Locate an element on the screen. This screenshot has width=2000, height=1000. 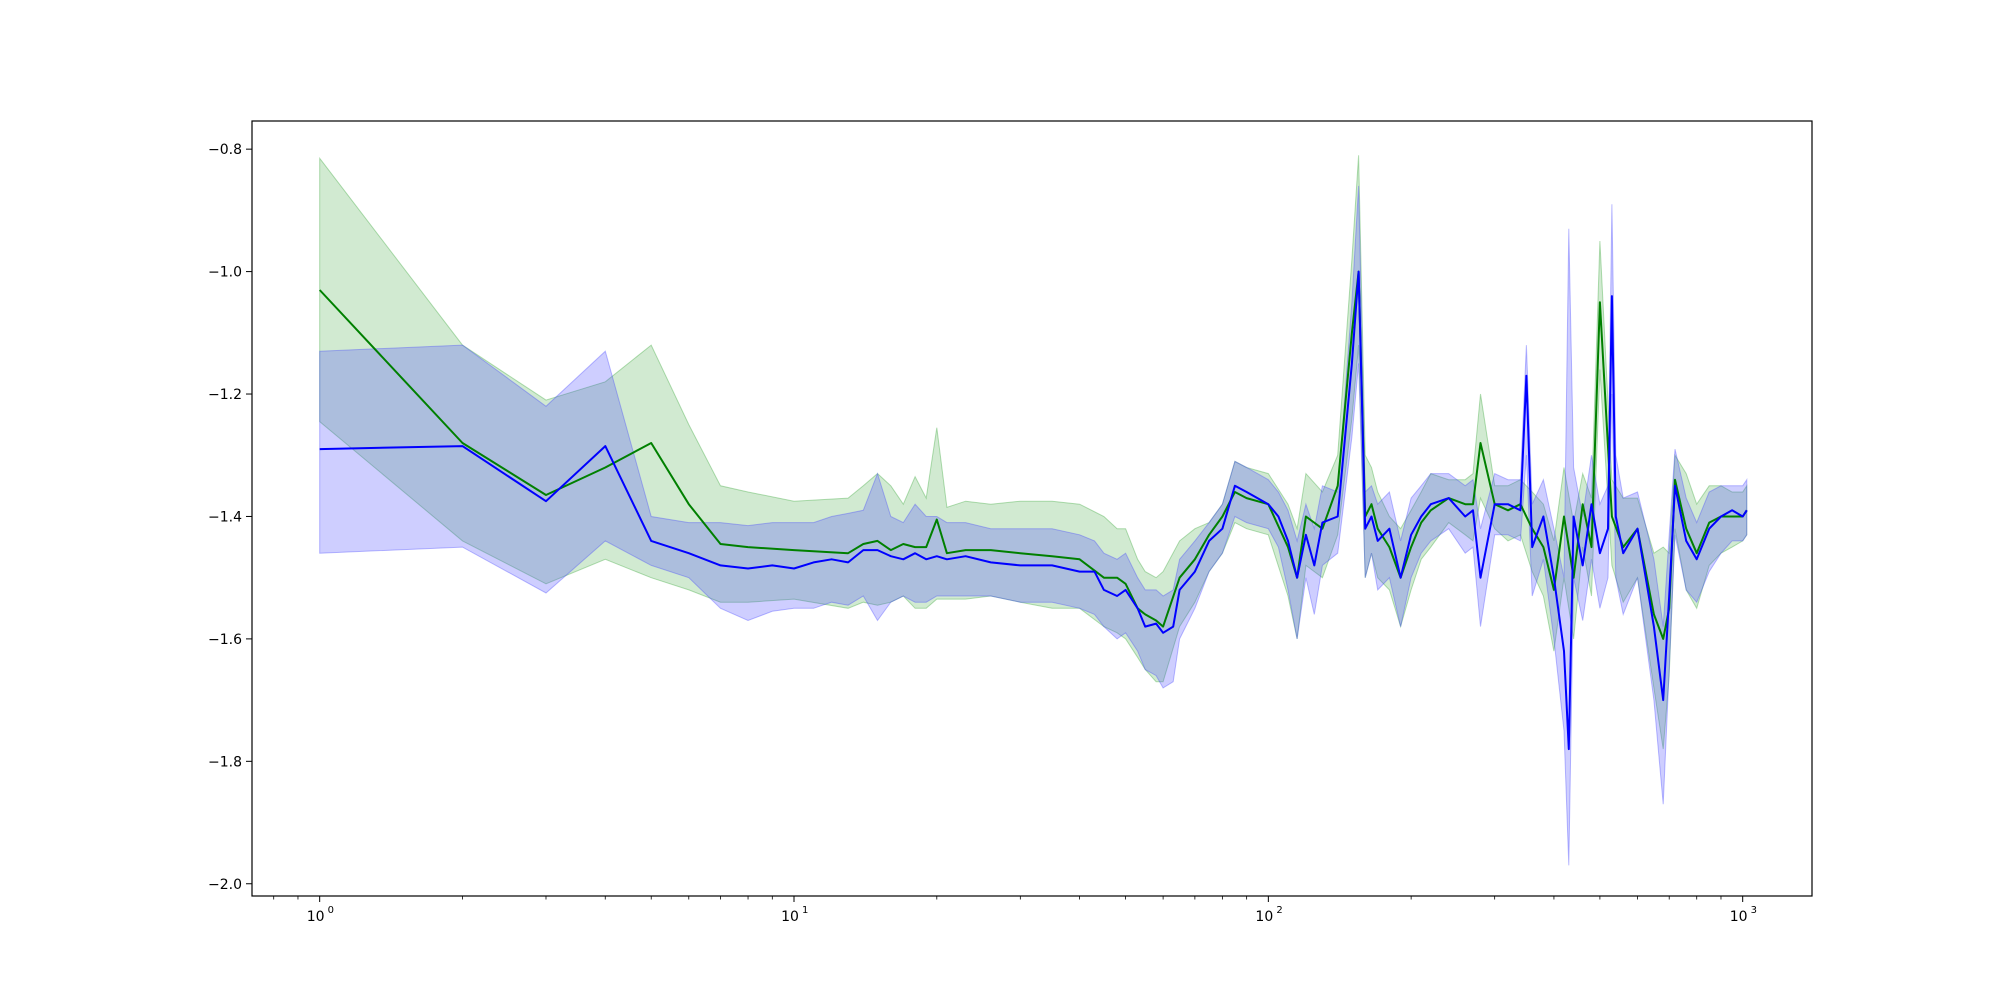
x-tick-exponent: 2 is located at coordinates (1279, 910).